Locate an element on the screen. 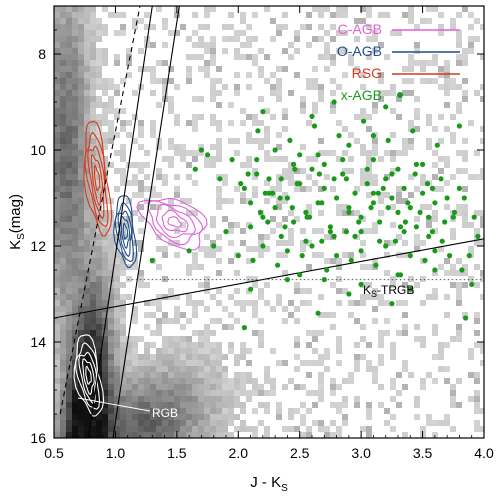 The width and height of the screenshot is (498, 497). legend-item-o-agb: O-AGB is located at coordinates (398, 51).